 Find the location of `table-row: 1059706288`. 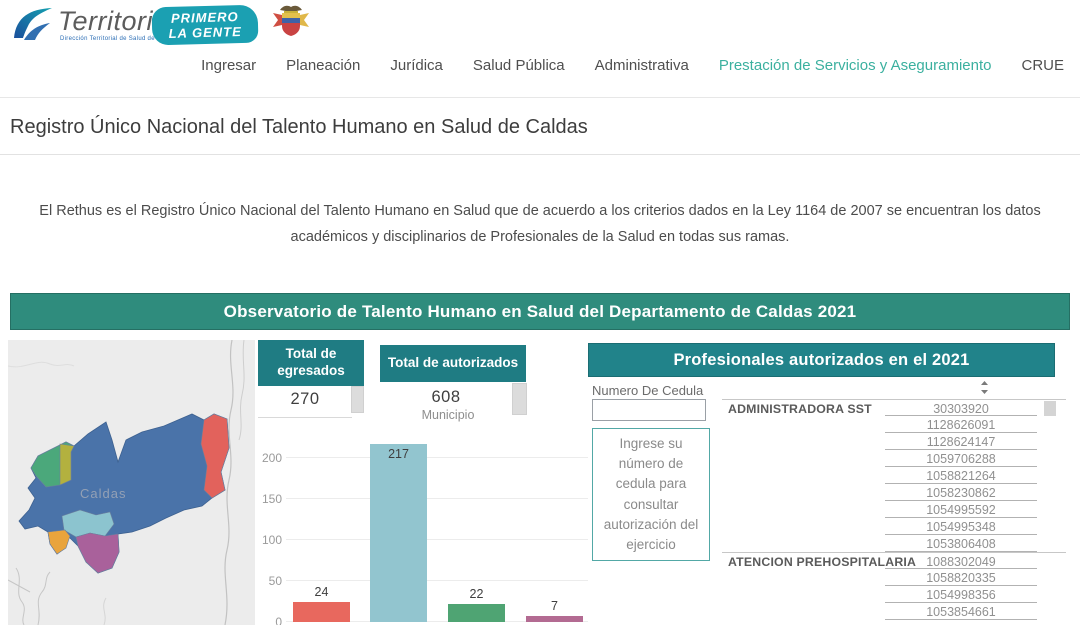

table-row: 1059706288 is located at coordinates (894, 458).